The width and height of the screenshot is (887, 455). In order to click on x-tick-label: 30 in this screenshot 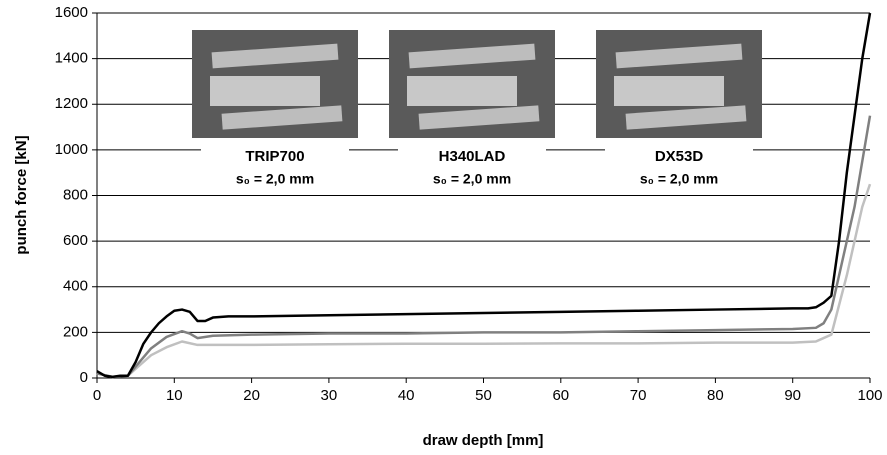, I will do `click(329, 395)`.